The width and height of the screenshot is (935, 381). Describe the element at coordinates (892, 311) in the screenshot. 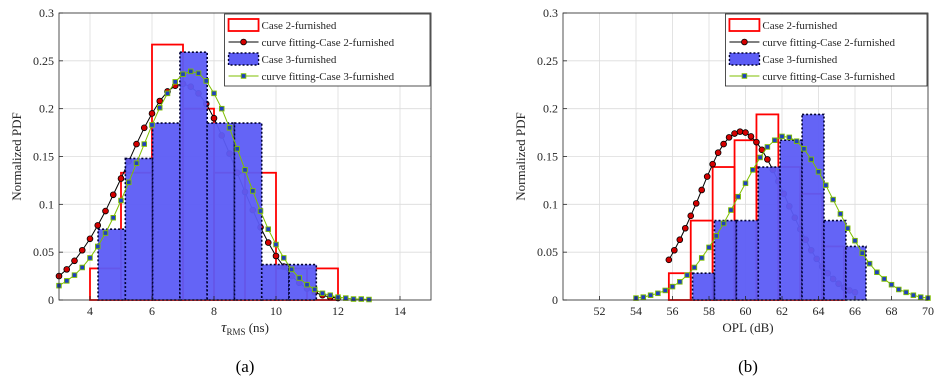

I see `x-tick-label: 68` at that location.